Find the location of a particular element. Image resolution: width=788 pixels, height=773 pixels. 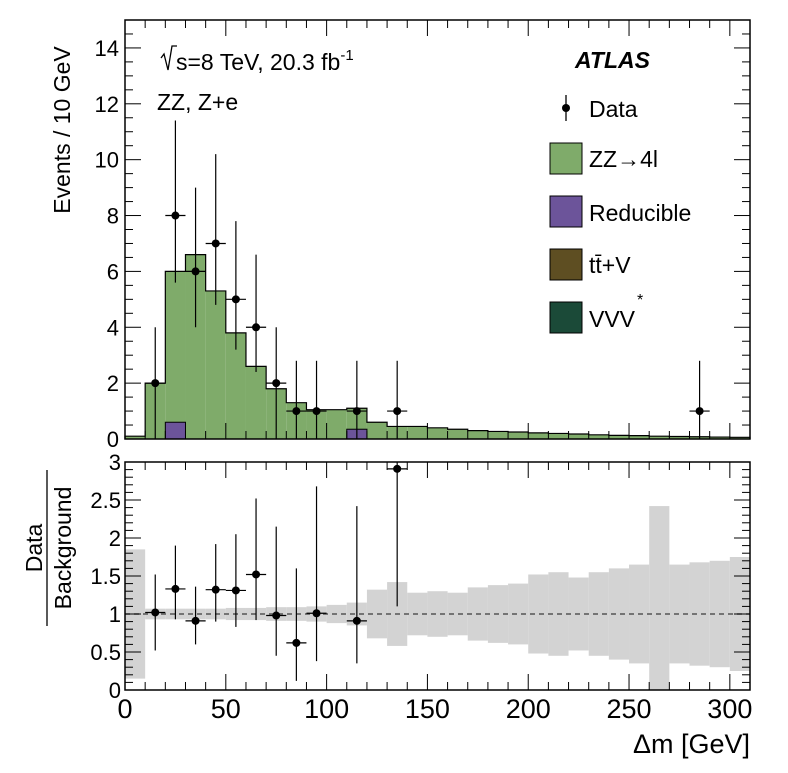

x-tick-label: 50 is located at coordinates (226, 709).